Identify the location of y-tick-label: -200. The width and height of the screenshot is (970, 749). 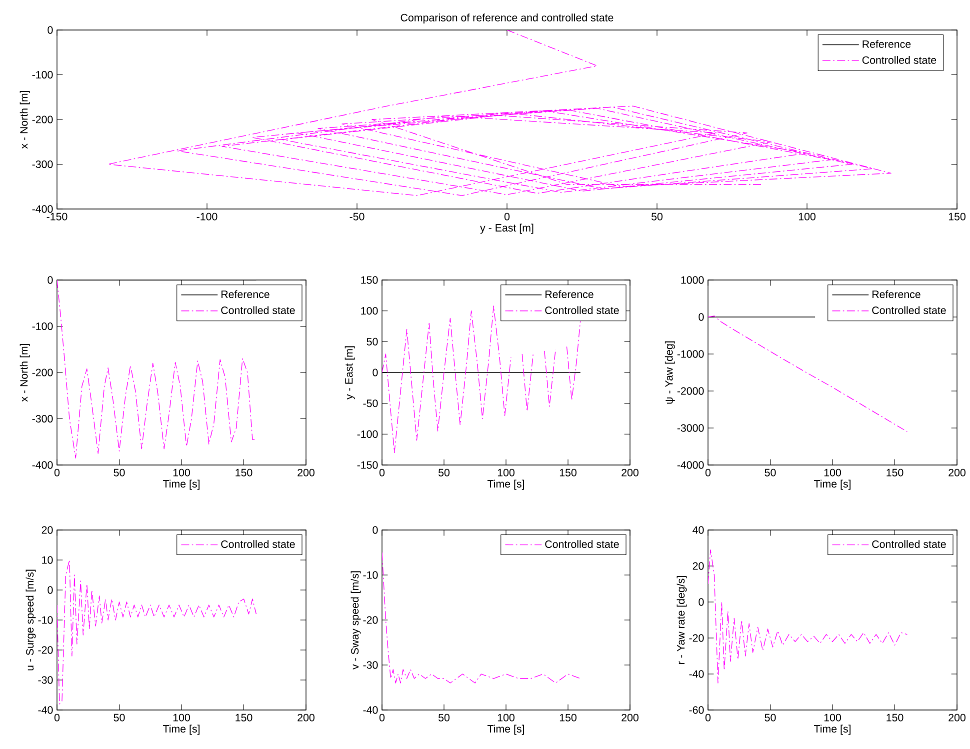
(42, 120).